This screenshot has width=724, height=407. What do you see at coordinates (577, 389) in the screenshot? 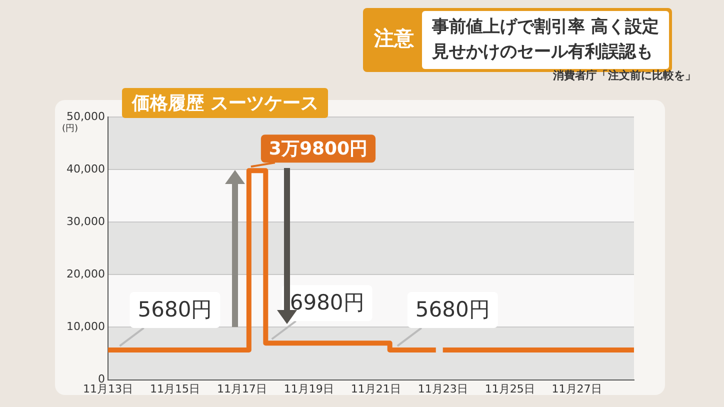
I see `x-tick-label: 11月27日` at bounding box center [577, 389].